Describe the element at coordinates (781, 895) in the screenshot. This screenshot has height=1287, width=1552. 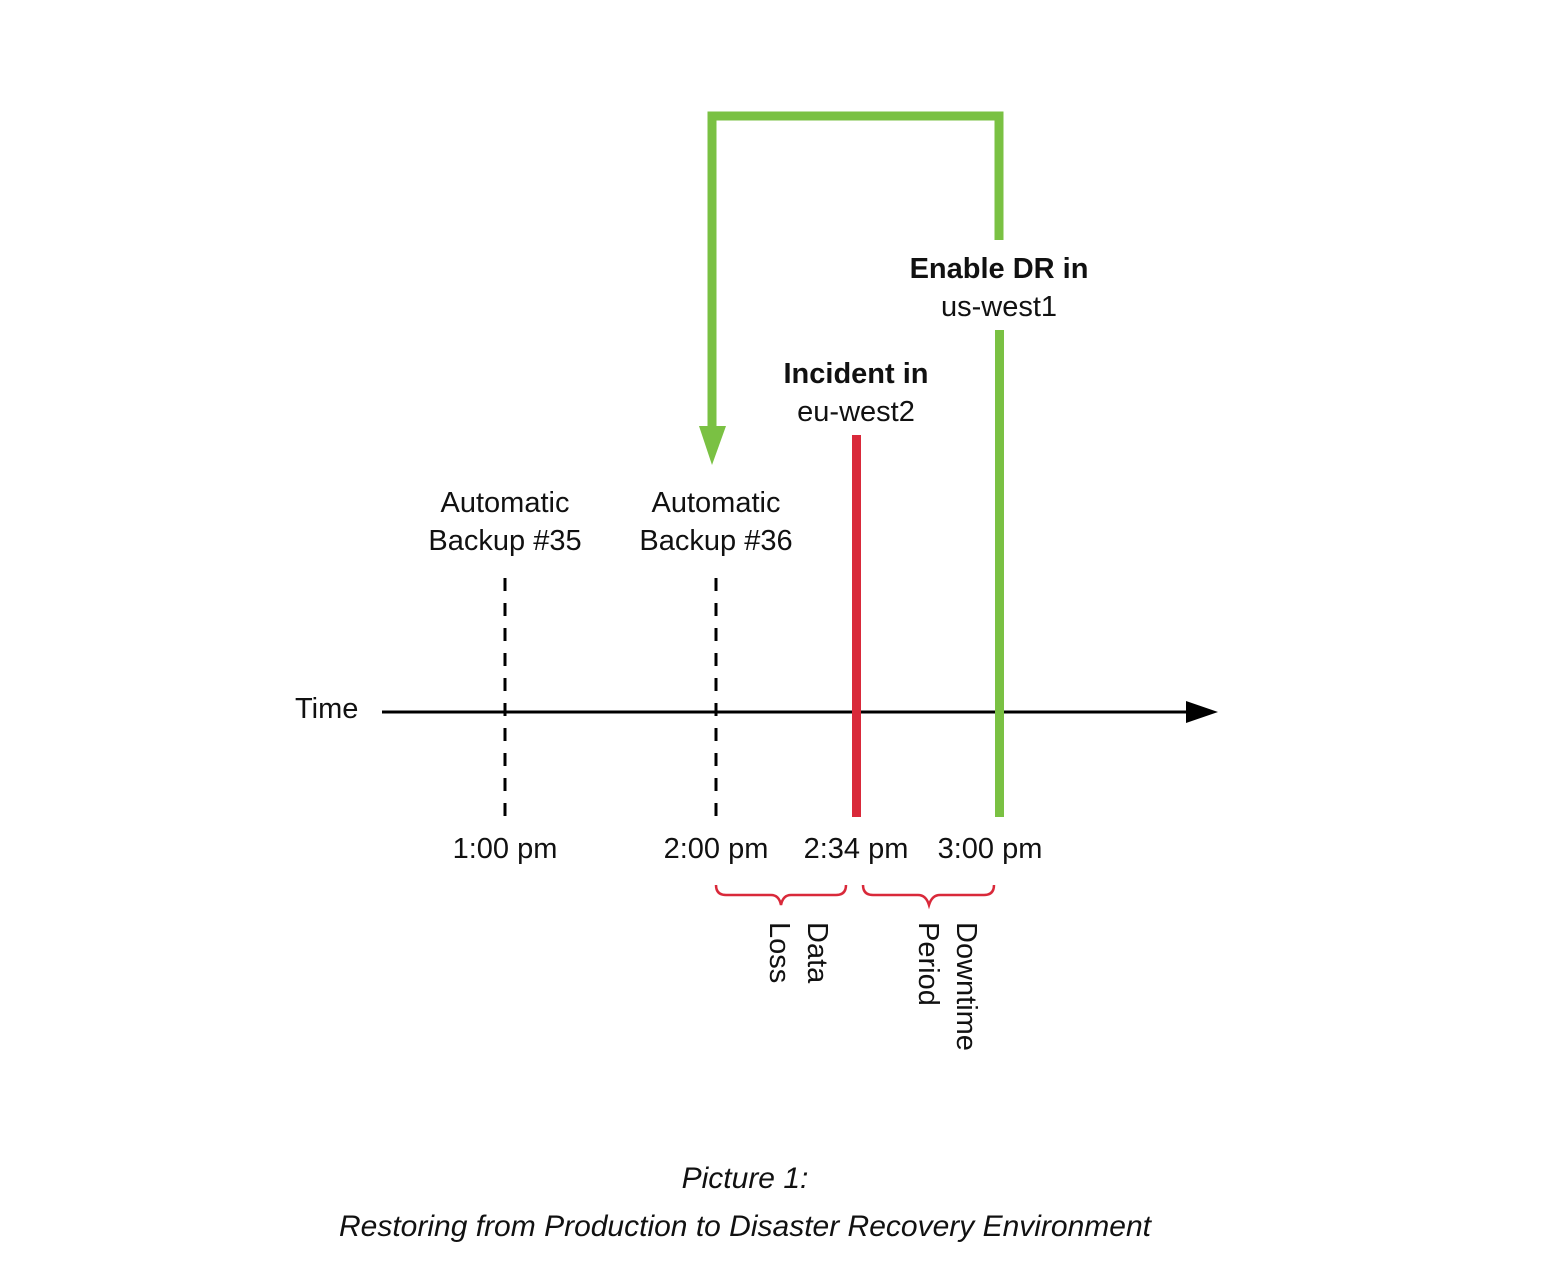
I see `data-loss-brace` at that location.